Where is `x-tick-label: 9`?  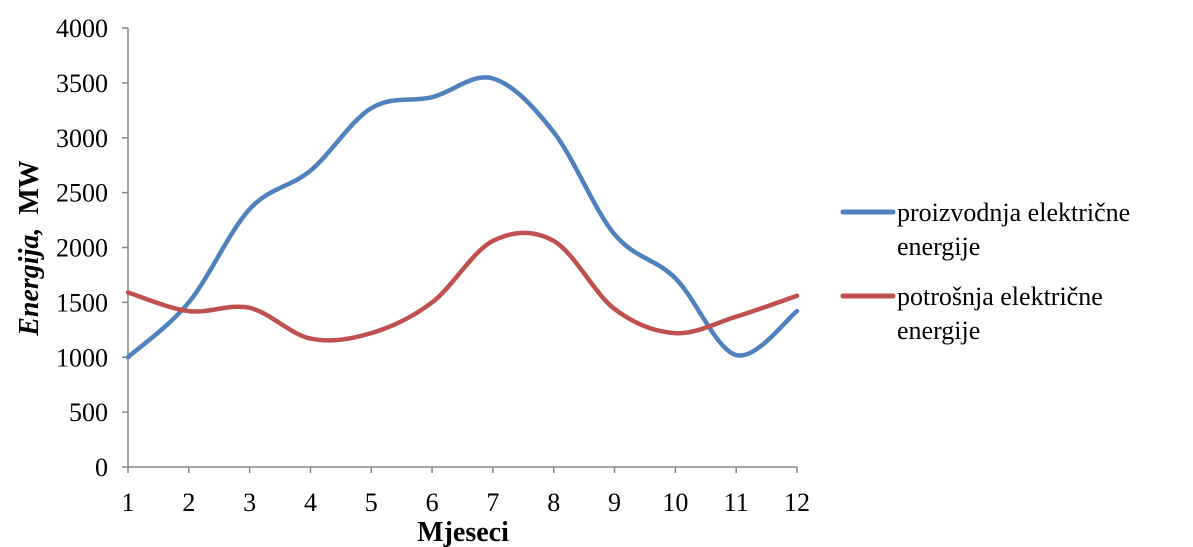
x-tick-label: 9 is located at coordinates (614, 502).